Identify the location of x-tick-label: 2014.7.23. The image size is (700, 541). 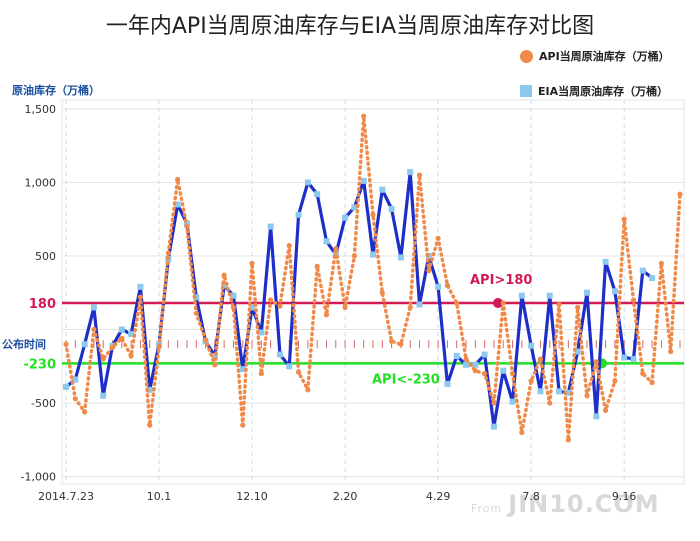
(66, 496).